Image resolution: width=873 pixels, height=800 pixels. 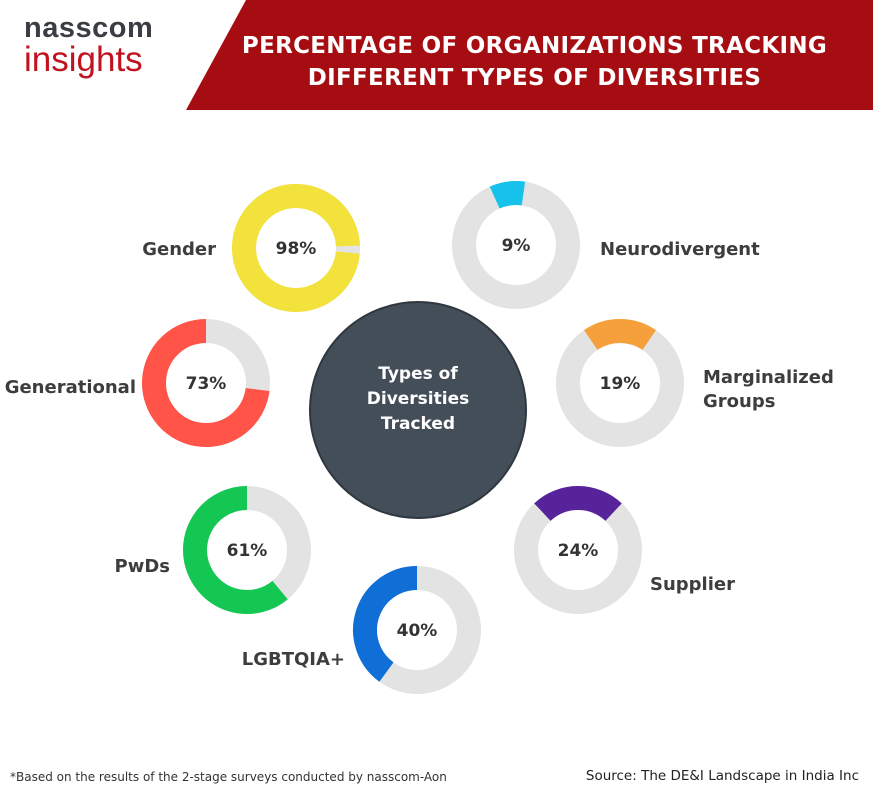 What do you see at coordinates (534, 46) in the screenshot?
I see `title-line1: PERCENTAGE OF ORGANIZATIONS TRACKING` at bounding box center [534, 46].